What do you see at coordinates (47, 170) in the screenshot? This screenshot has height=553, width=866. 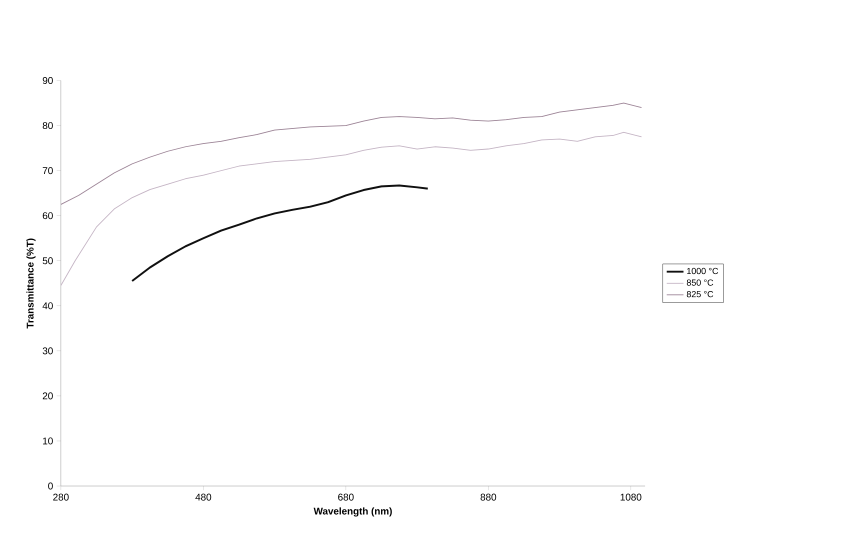 I see `y-tick-label: 70` at bounding box center [47, 170].